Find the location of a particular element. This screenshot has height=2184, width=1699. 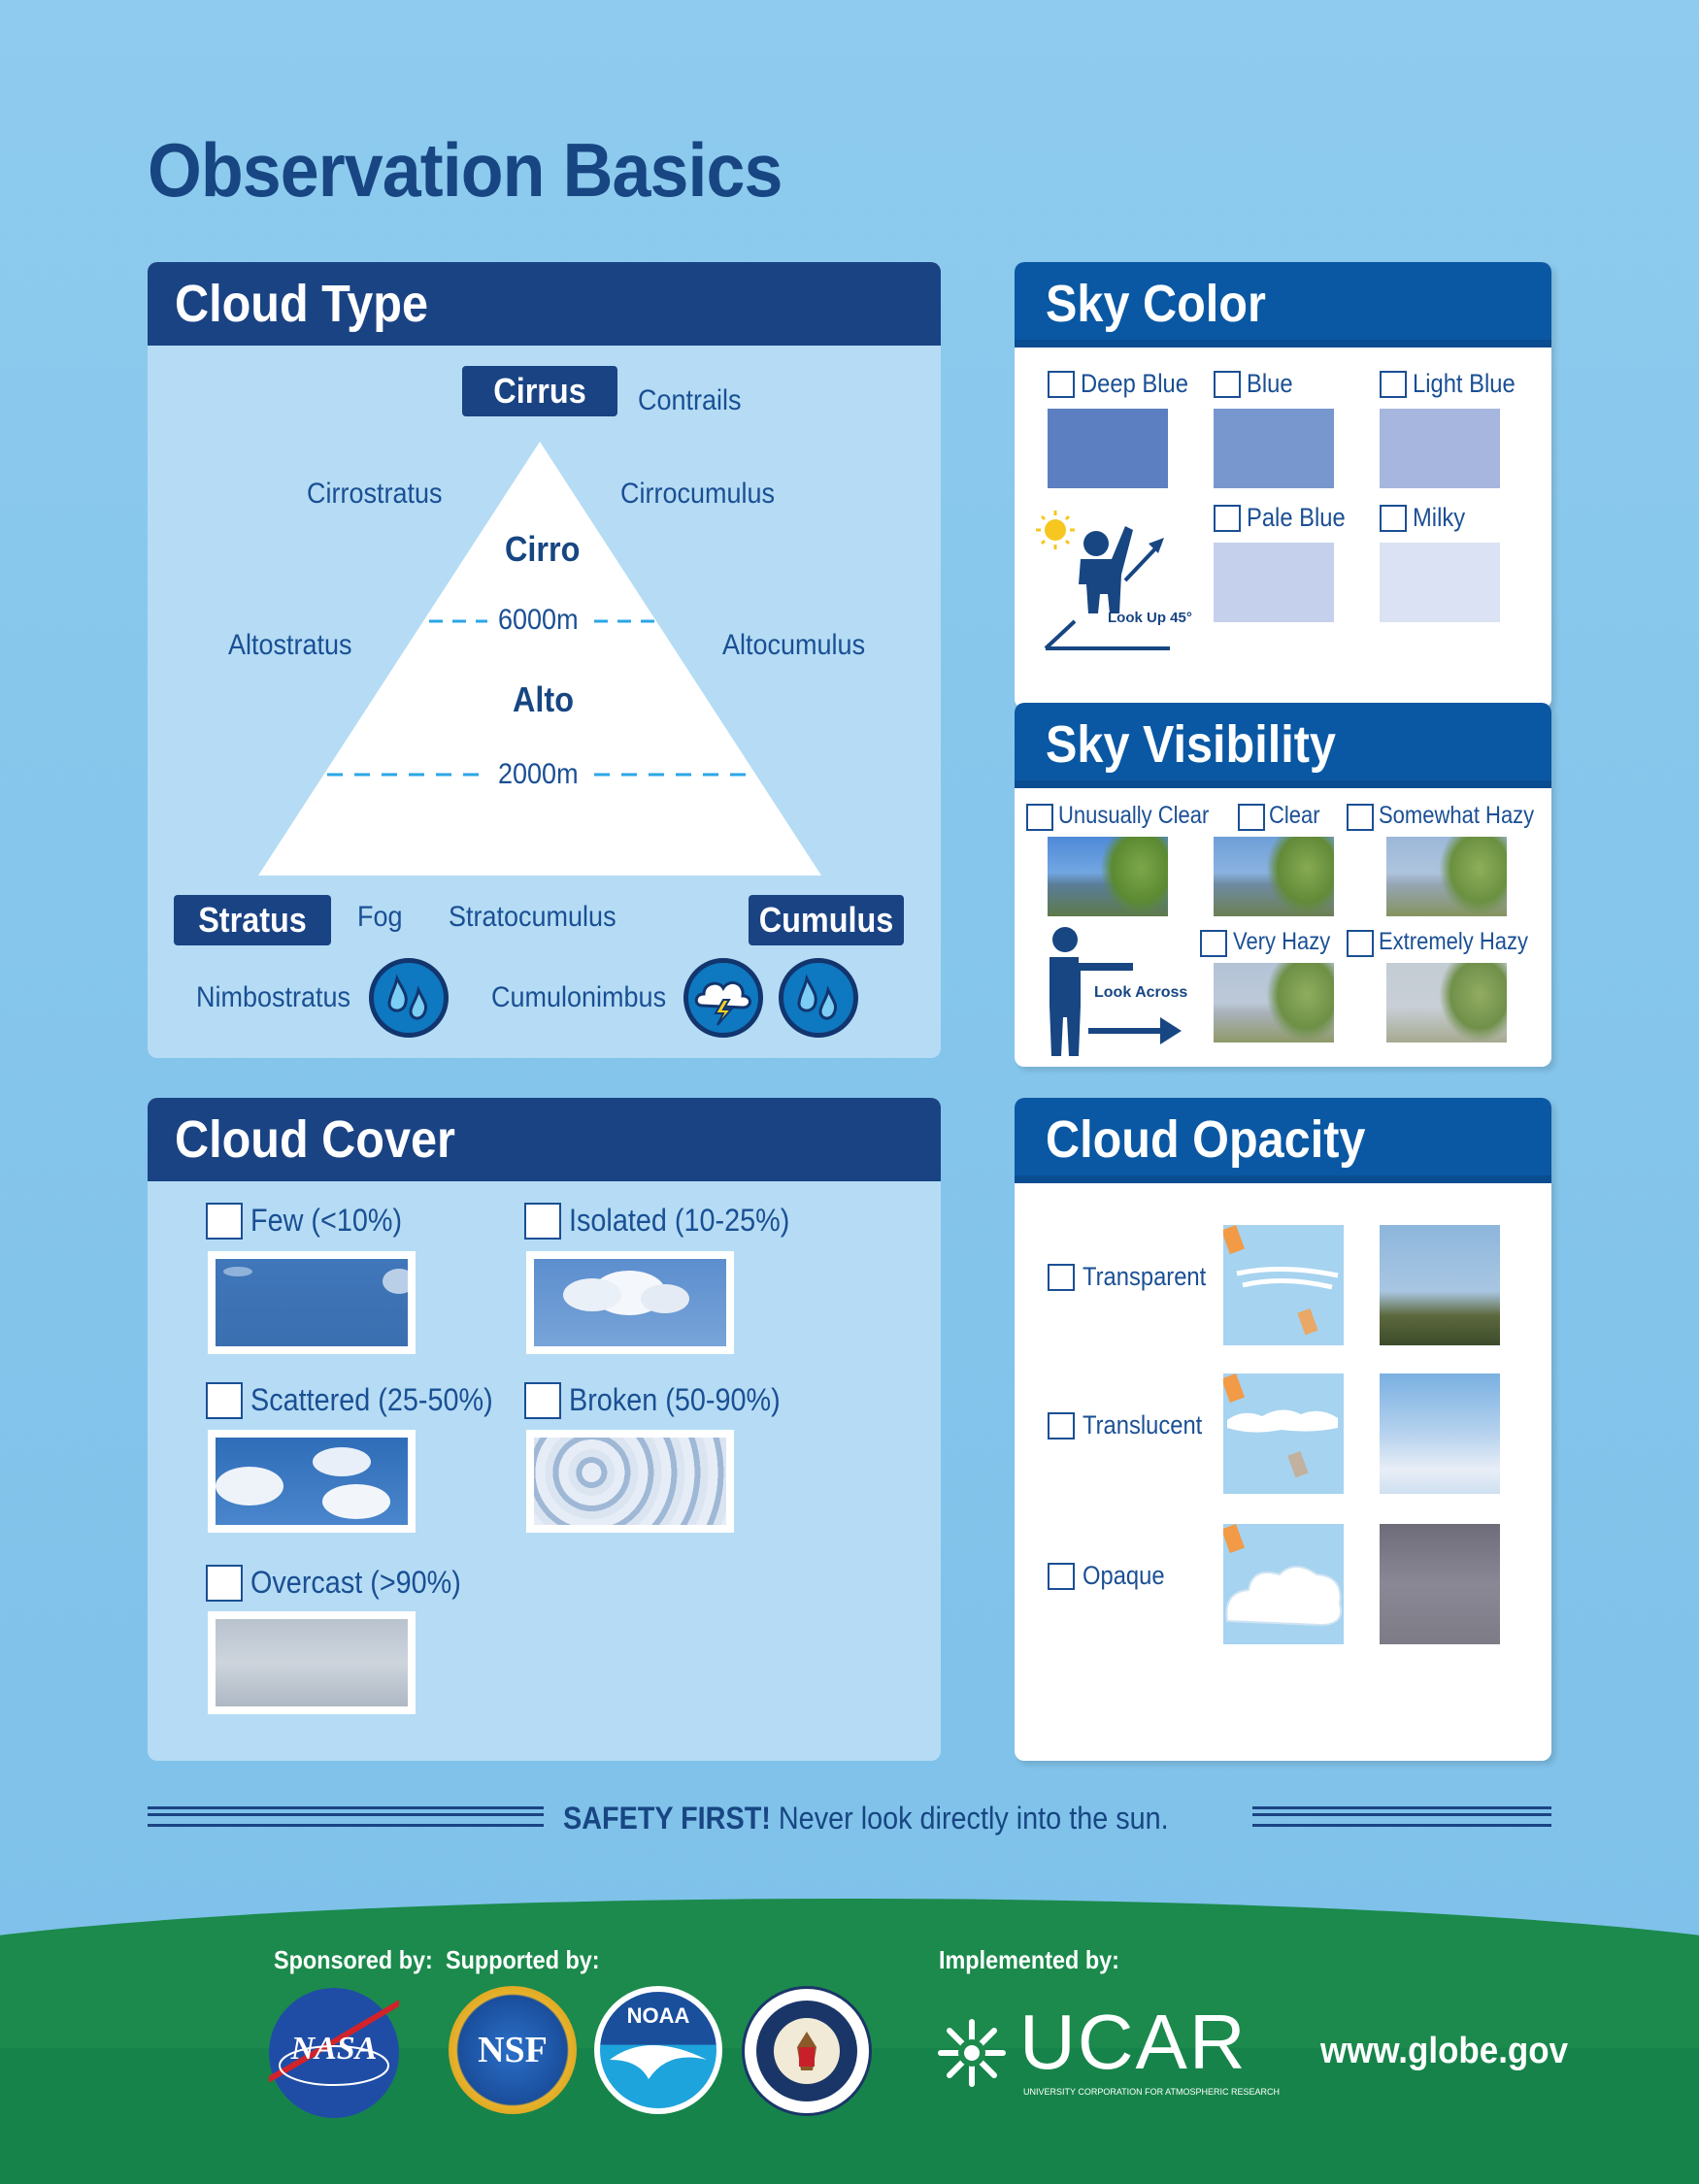

cirrus-tag: Cirrus is located at coordinates (539, 391).